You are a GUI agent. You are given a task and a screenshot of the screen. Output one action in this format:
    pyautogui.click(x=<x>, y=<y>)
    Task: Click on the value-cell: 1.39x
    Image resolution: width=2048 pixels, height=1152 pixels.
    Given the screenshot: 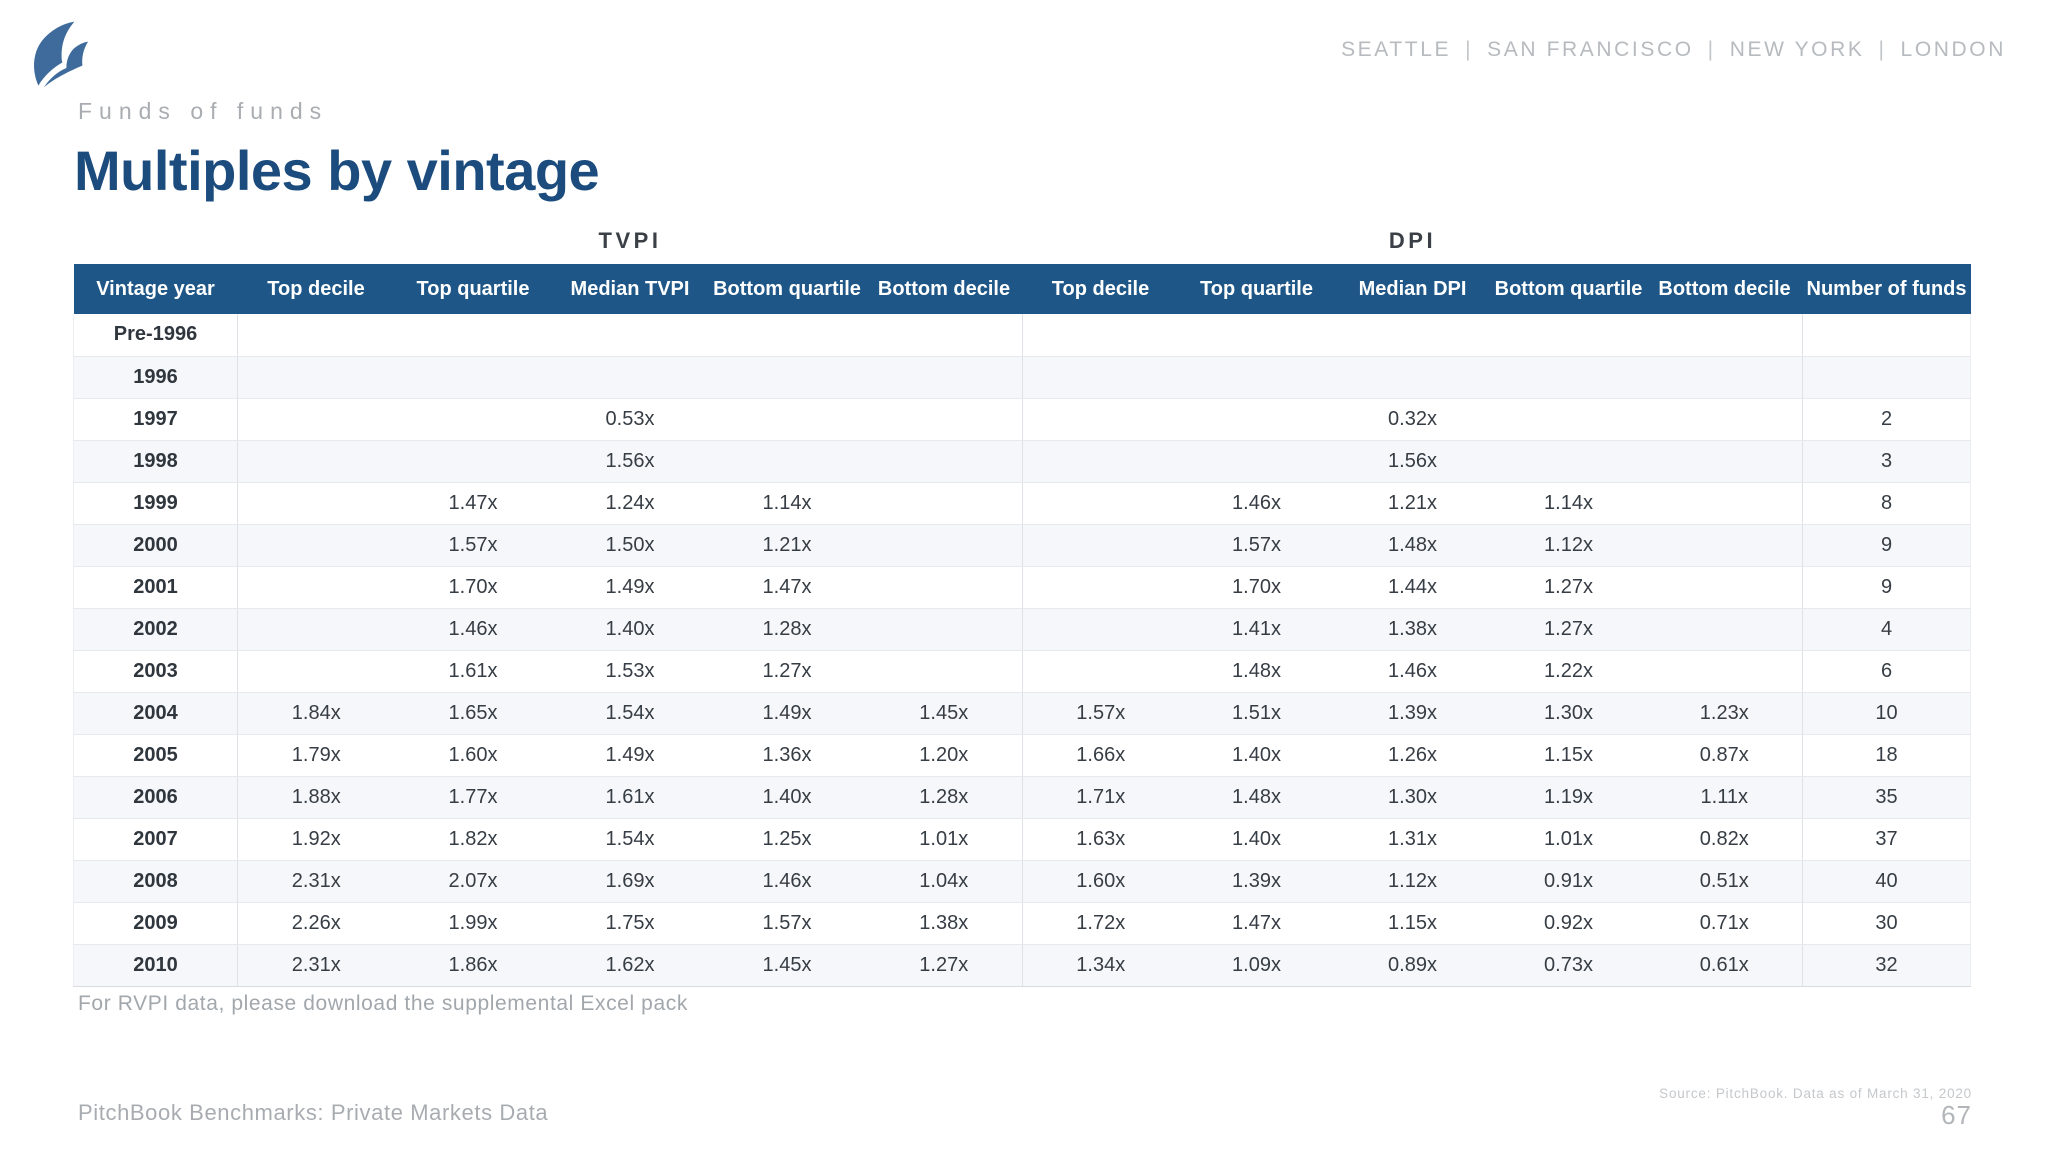 What is the action you would take?
    pyautogui.click(x=1412, y=713)
    